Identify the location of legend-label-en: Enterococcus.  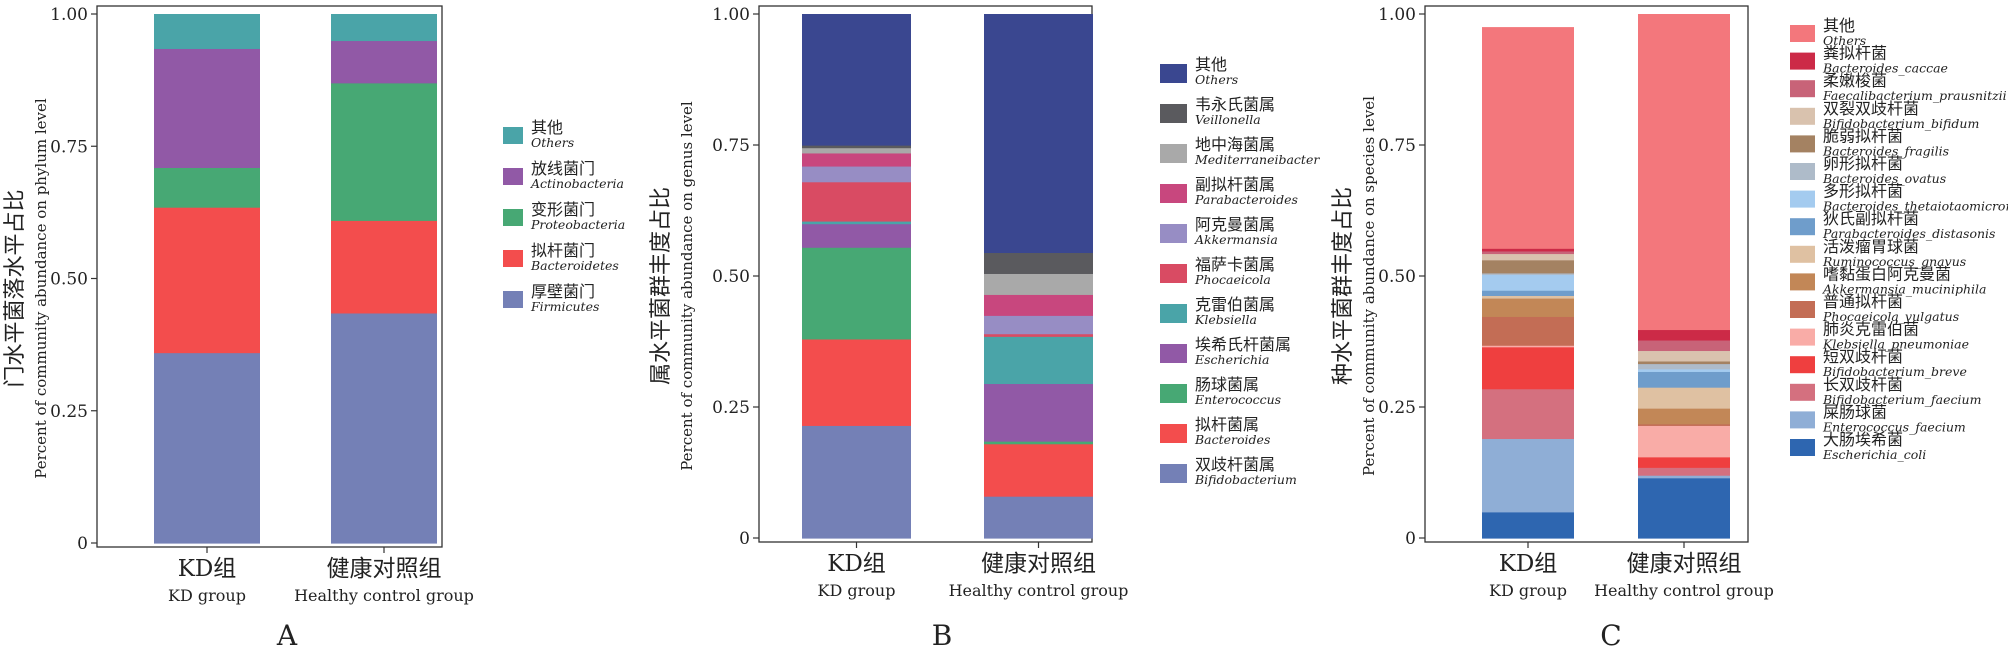
(1237, 399).